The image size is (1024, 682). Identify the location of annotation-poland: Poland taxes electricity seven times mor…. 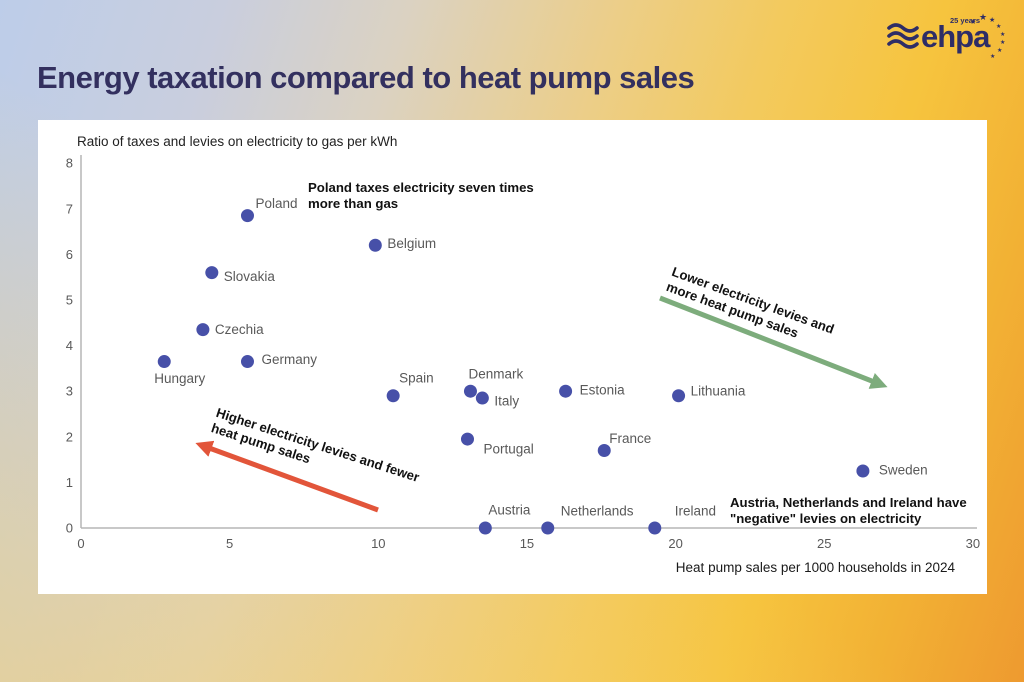
(421, 195).